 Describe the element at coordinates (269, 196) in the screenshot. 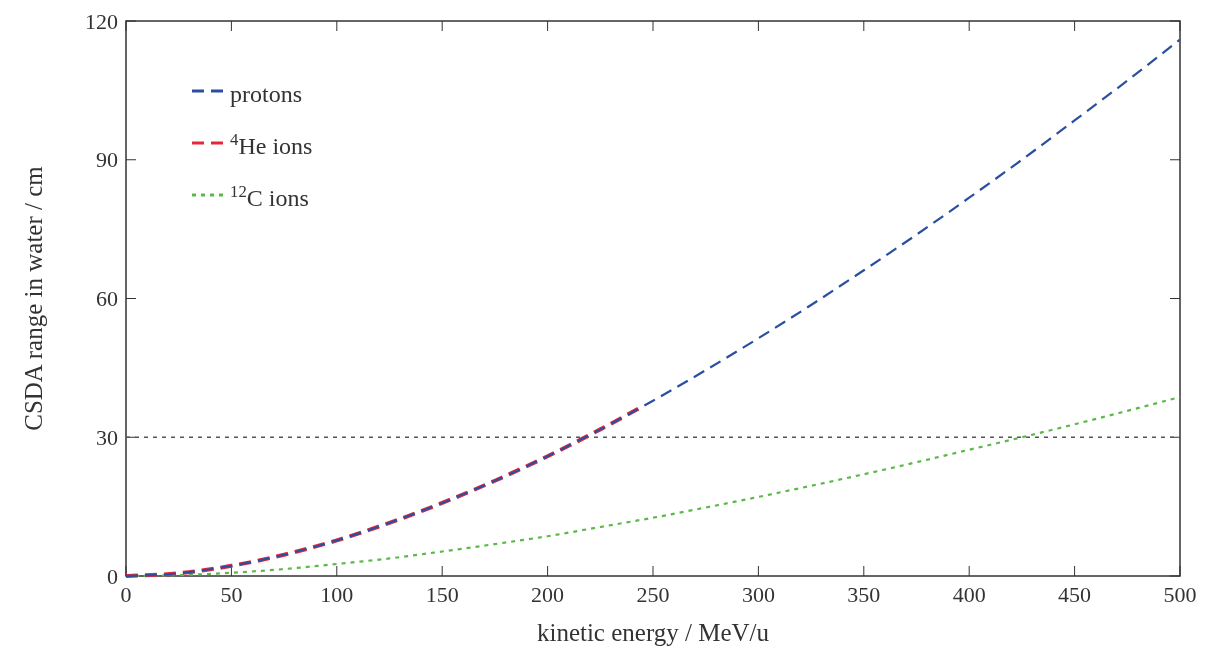

I see `legend-label: $^{12}$C ions` at that location.